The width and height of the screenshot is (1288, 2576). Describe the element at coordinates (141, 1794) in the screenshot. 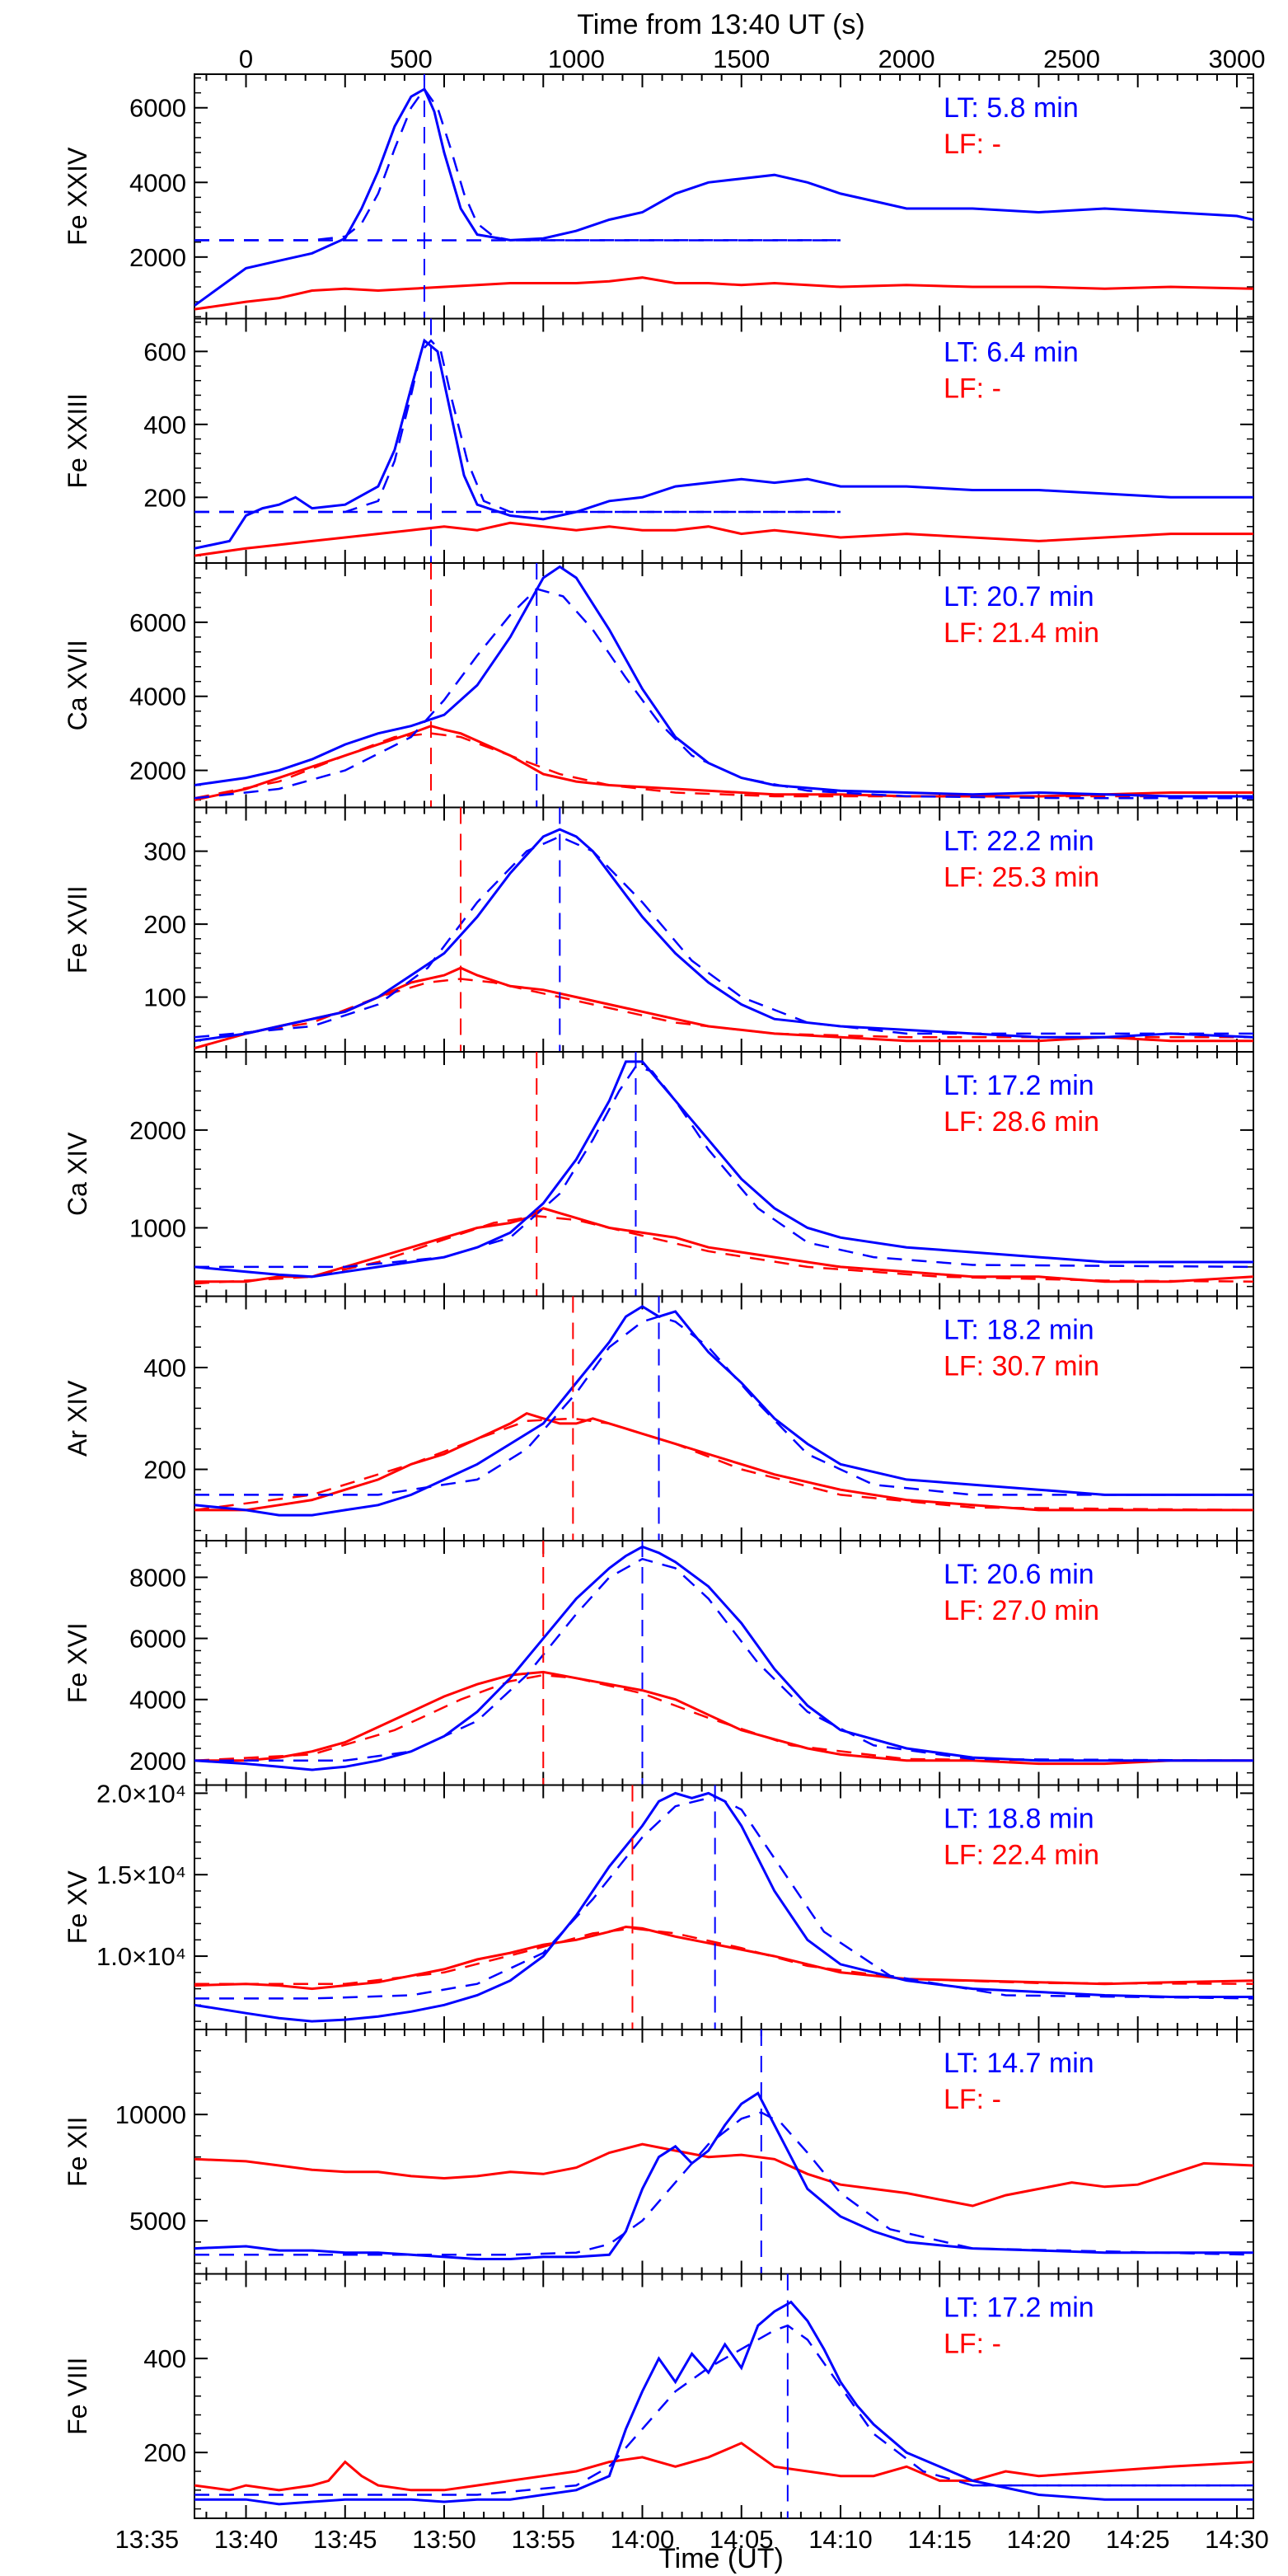

I see `y-tick-label: 2.0×10⁴` at that location.